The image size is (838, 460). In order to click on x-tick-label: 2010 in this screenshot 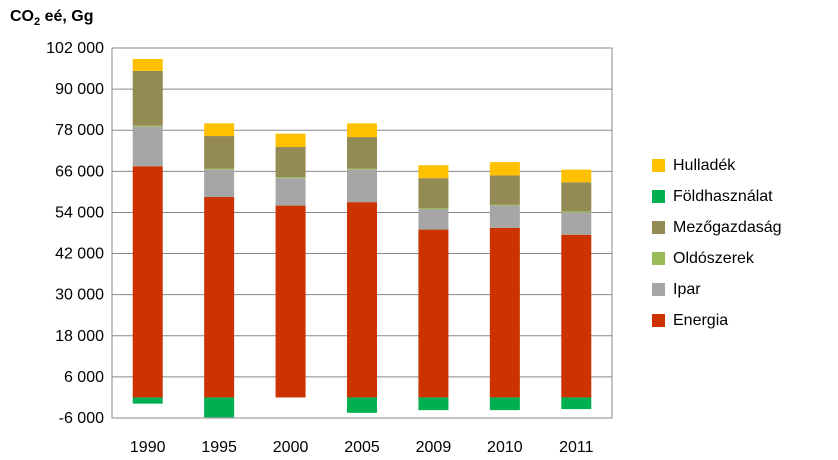, I will do `click(505, 447)`.